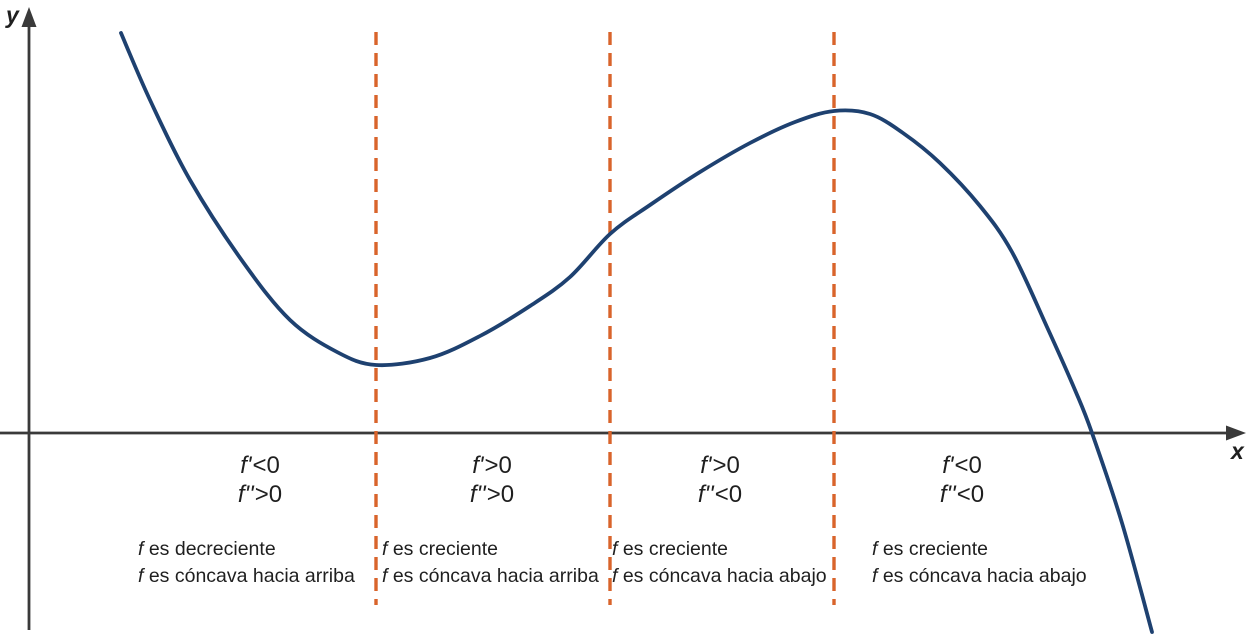 Image resolution: width=1251 pixels, height=635 pixels. I want to click on region-4-fsecond-sign: f''<0, so click(962, 494).